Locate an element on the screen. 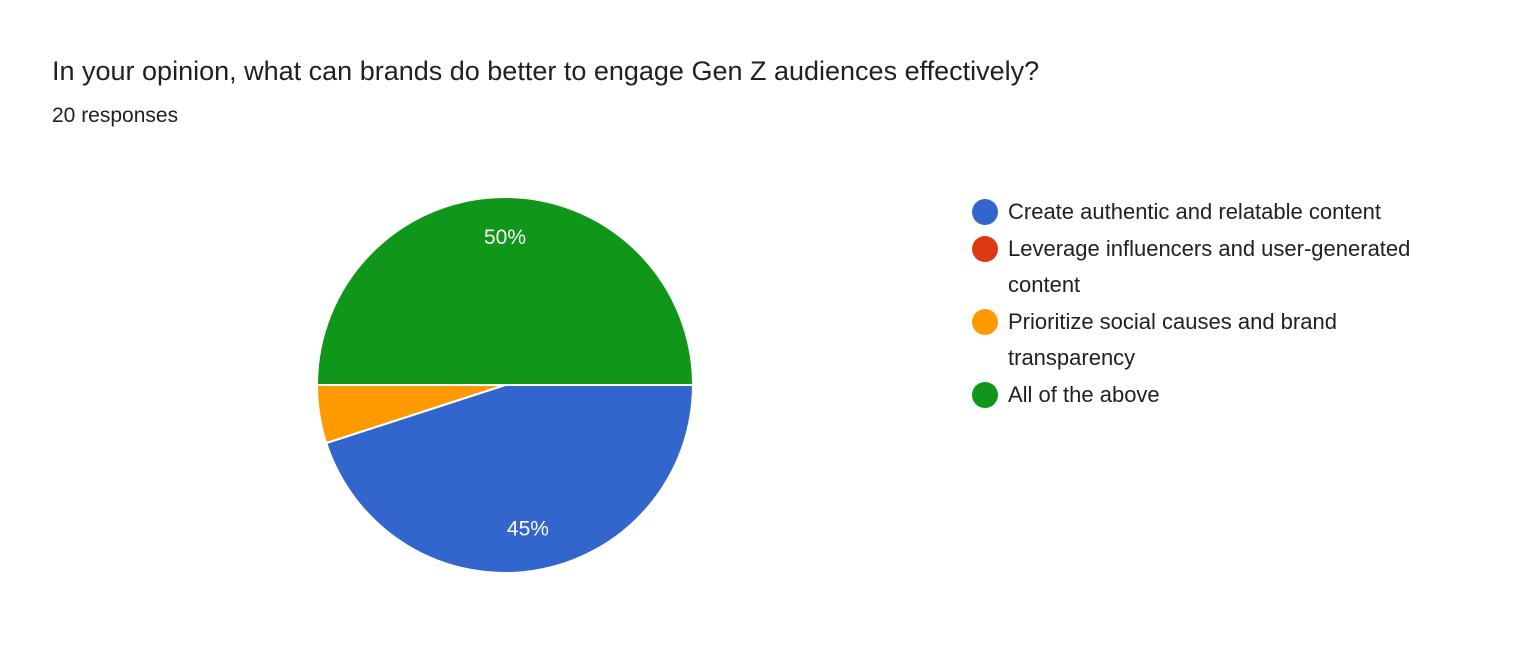  legend-label: Create authentic and relatable content is located at coordinates (1195, 211).